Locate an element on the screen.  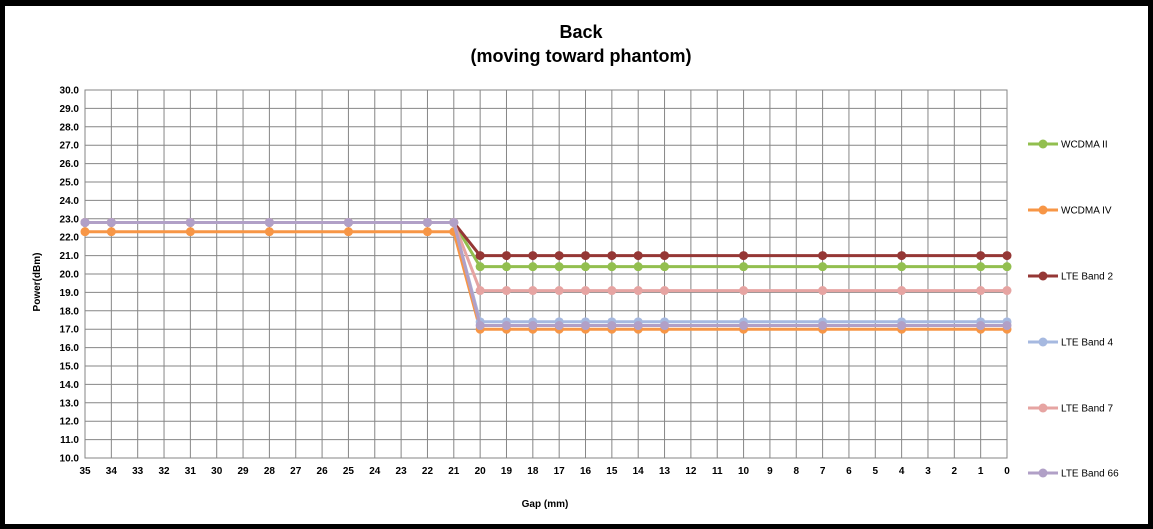
chart-title-line-2: (moving toward phantom) is located at coordinates (581, 56).